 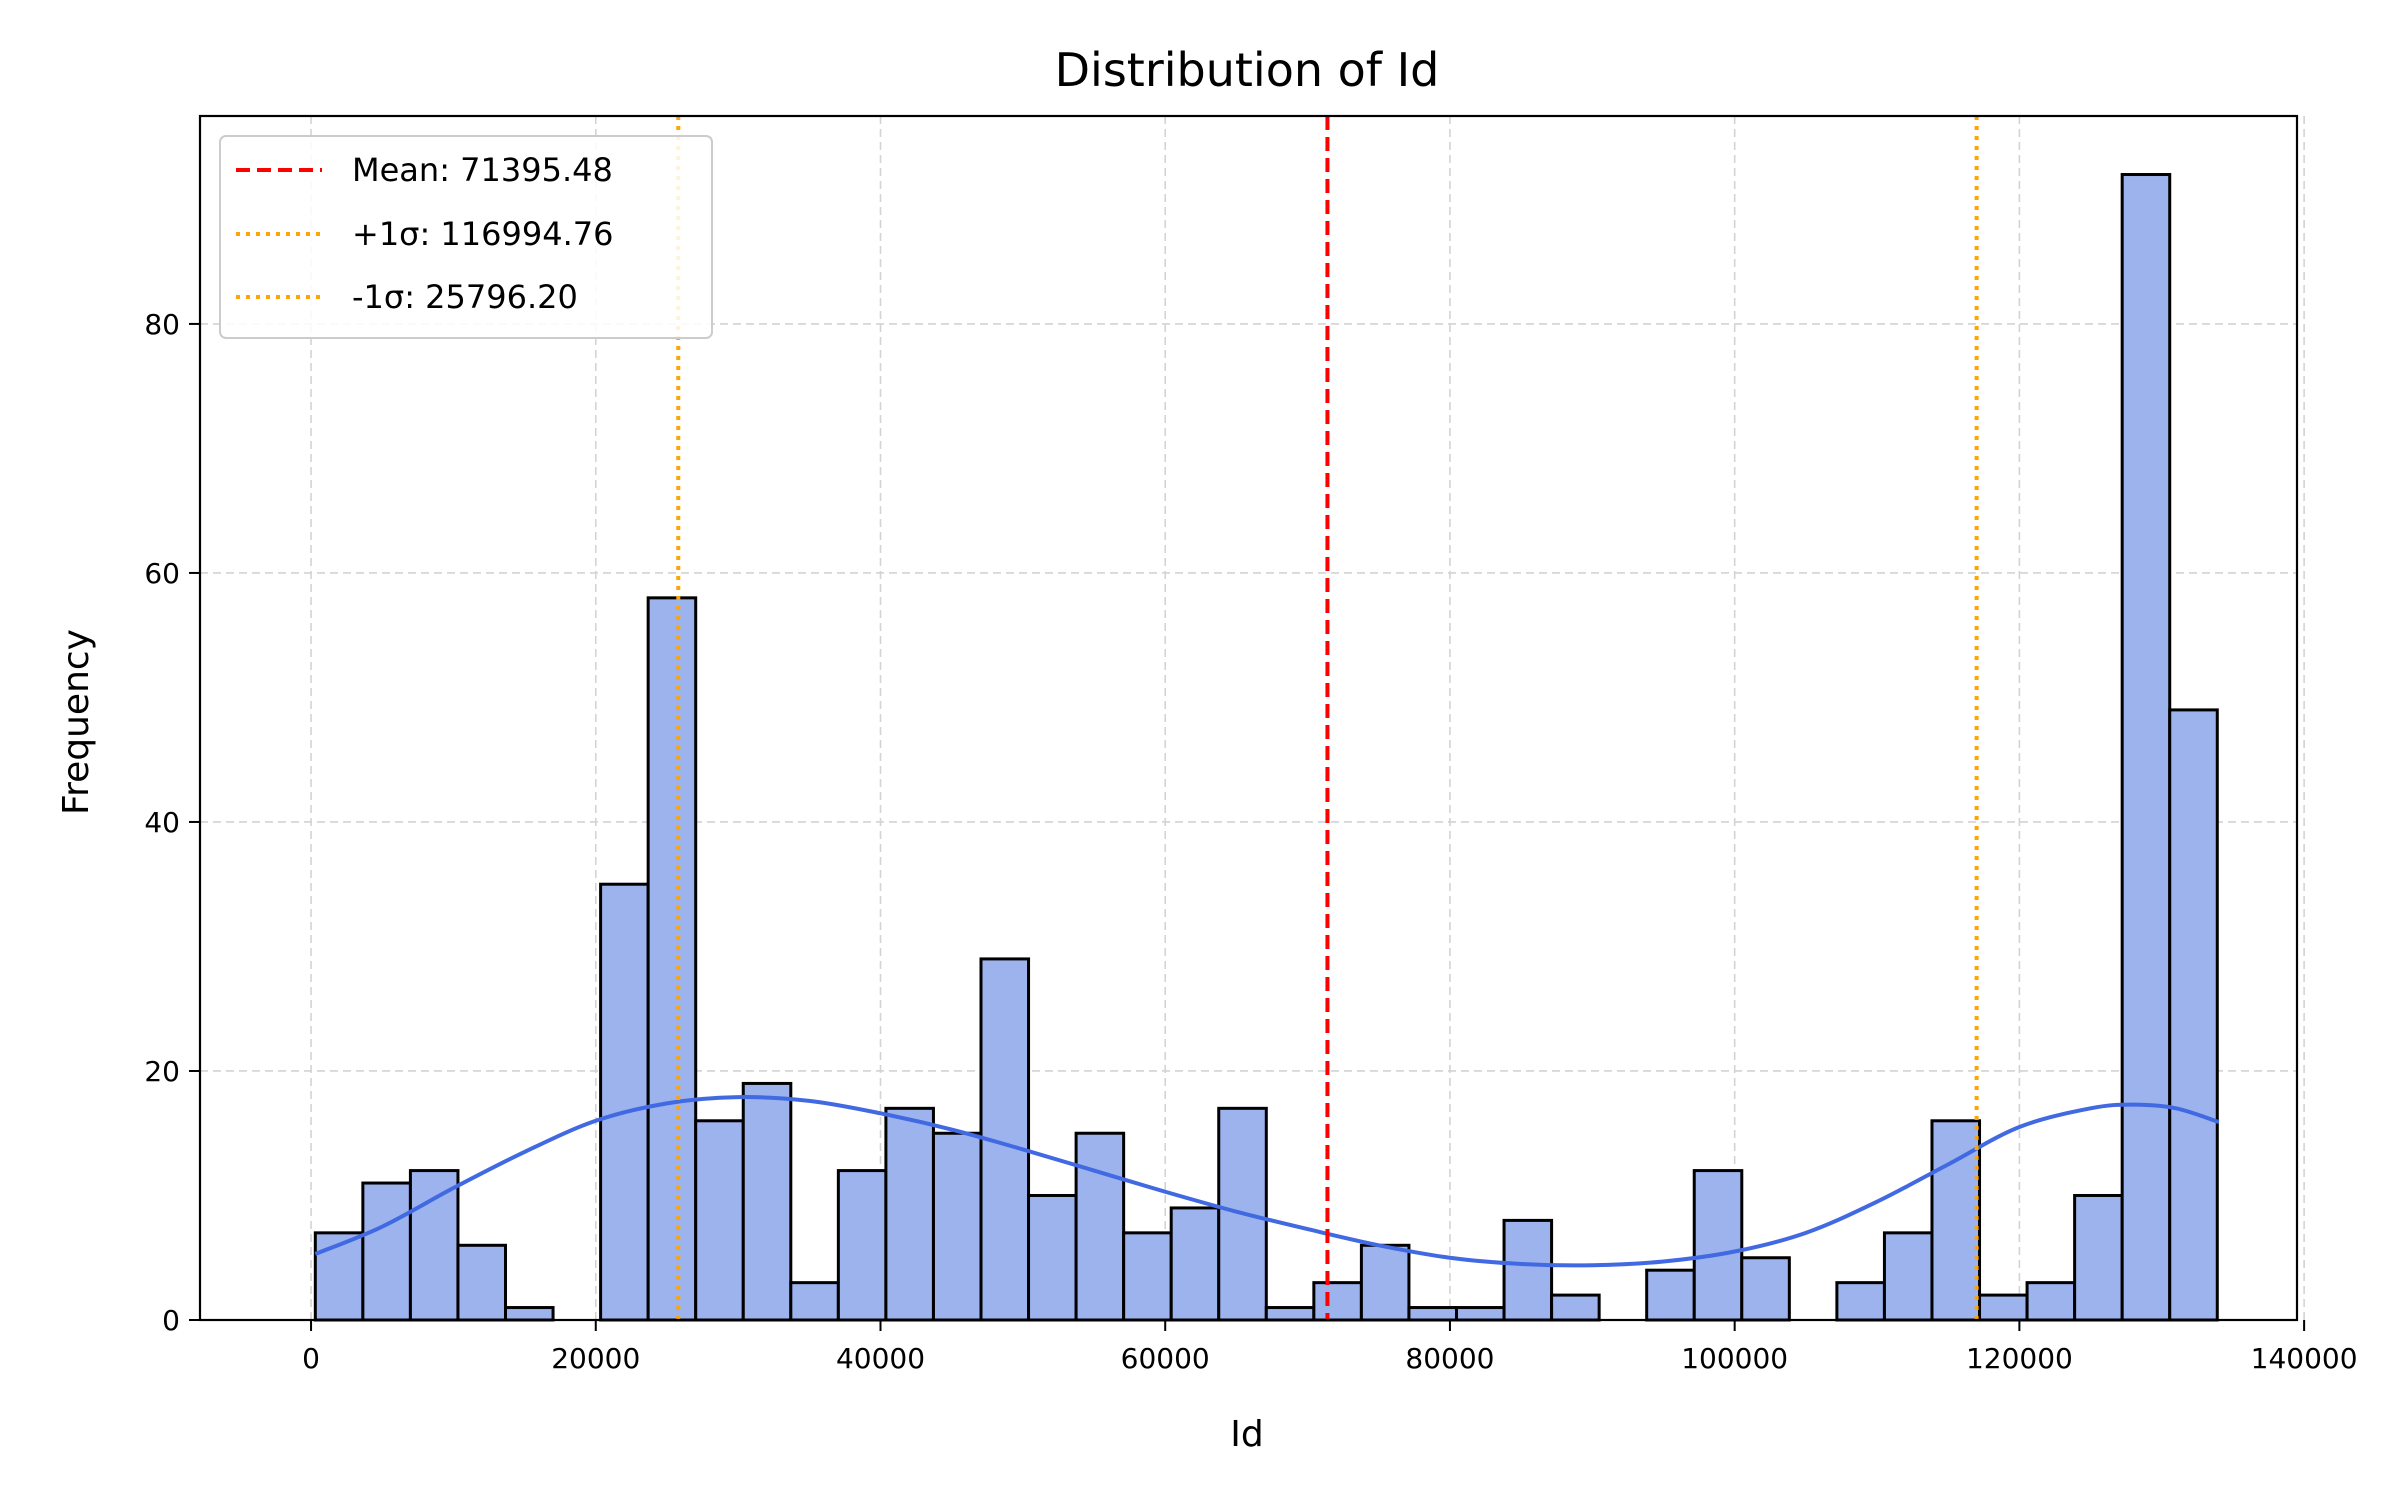 I want to click on y-tick-label: 0, so click(x=171, y=1320).